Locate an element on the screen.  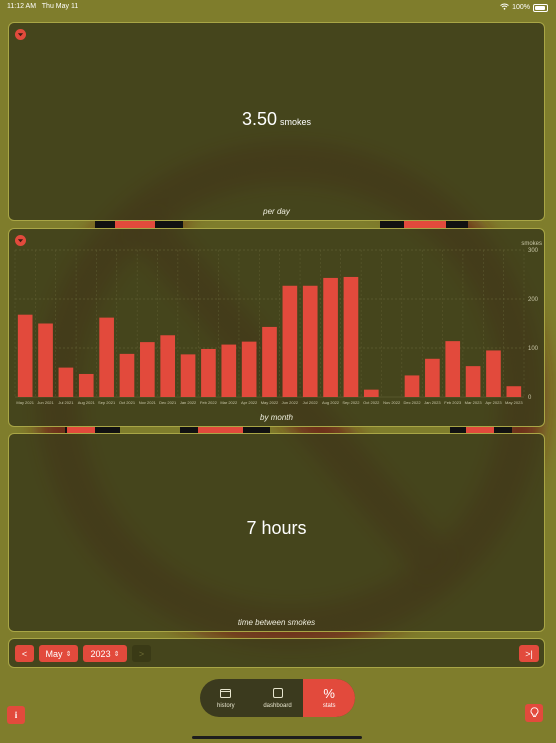
square-icon is located at coordinates (277, 693).